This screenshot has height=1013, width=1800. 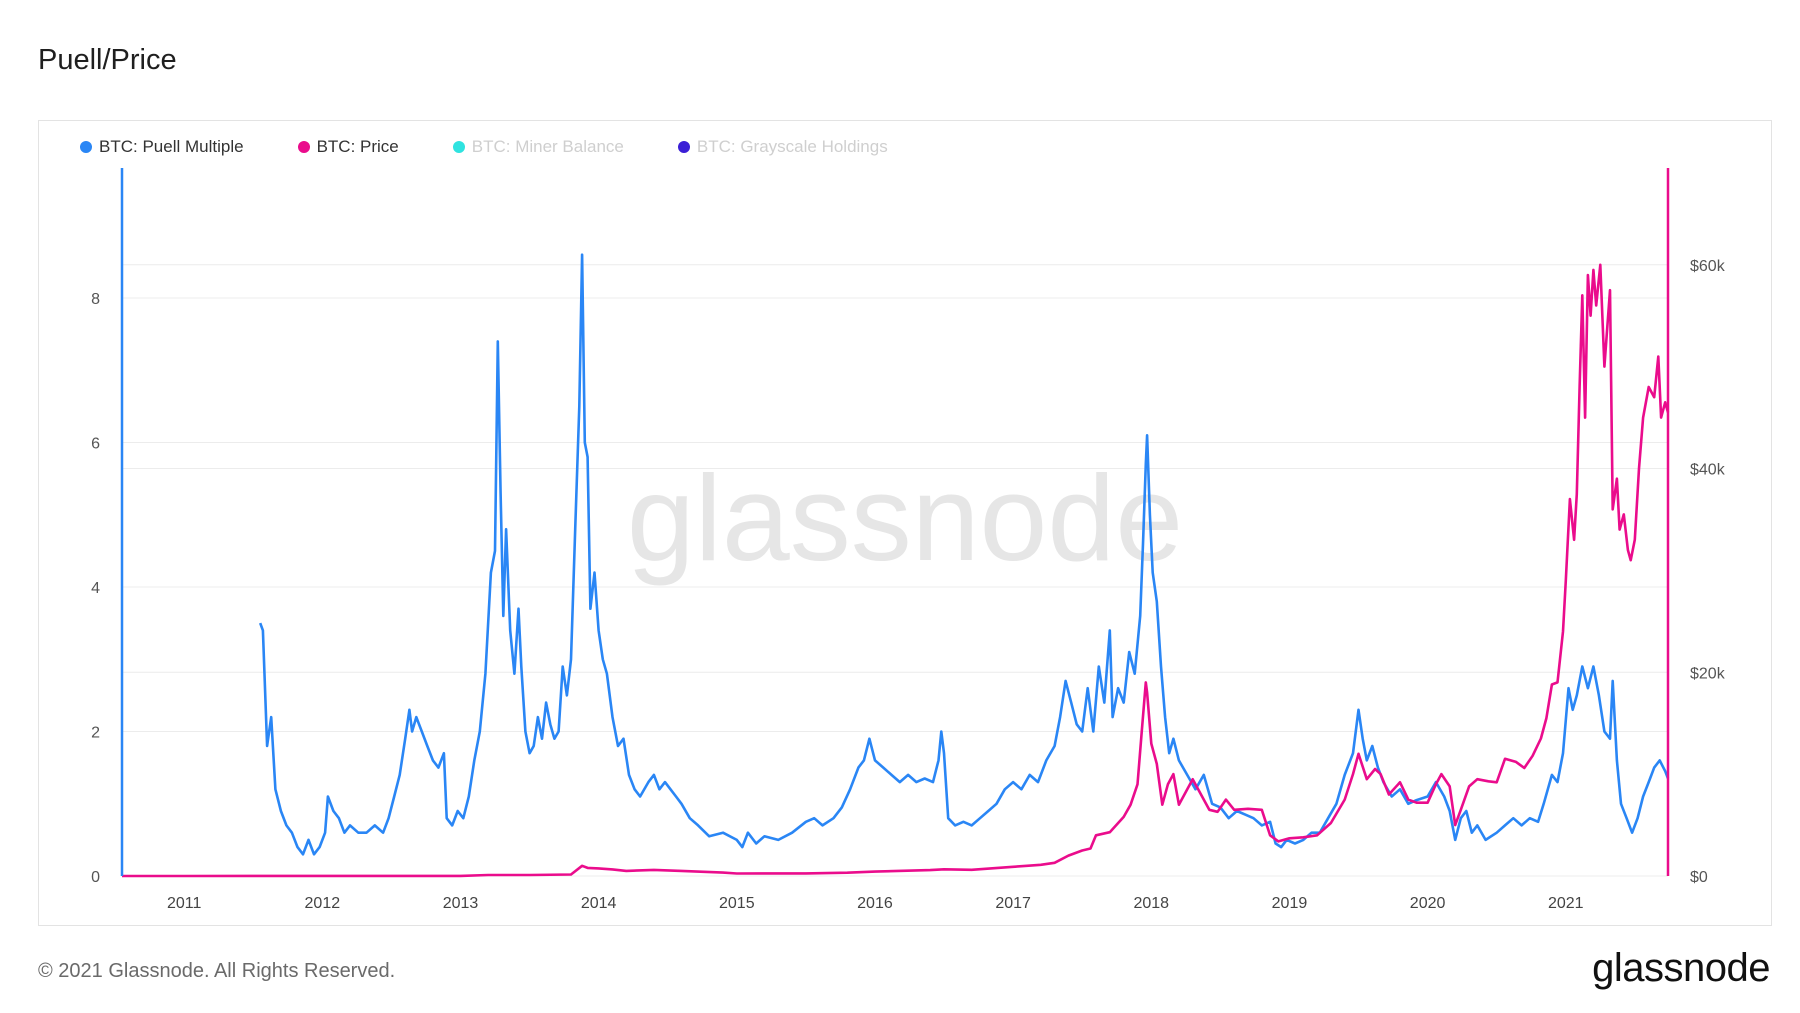 I want to click on legend-item-miner-balance: BTC: Miner Balance, so click(x=538, y=147).